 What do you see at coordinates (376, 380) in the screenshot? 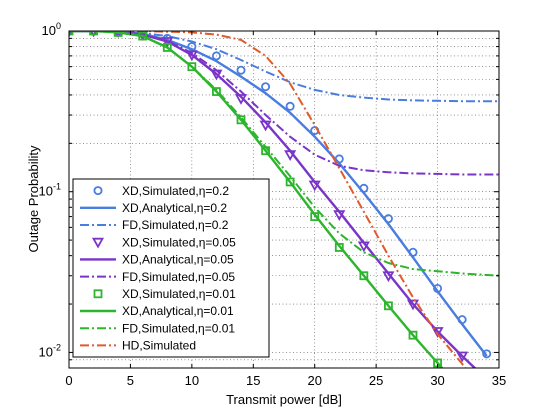
I see `x-tick-label: 25` at bounding box center [376, 380].